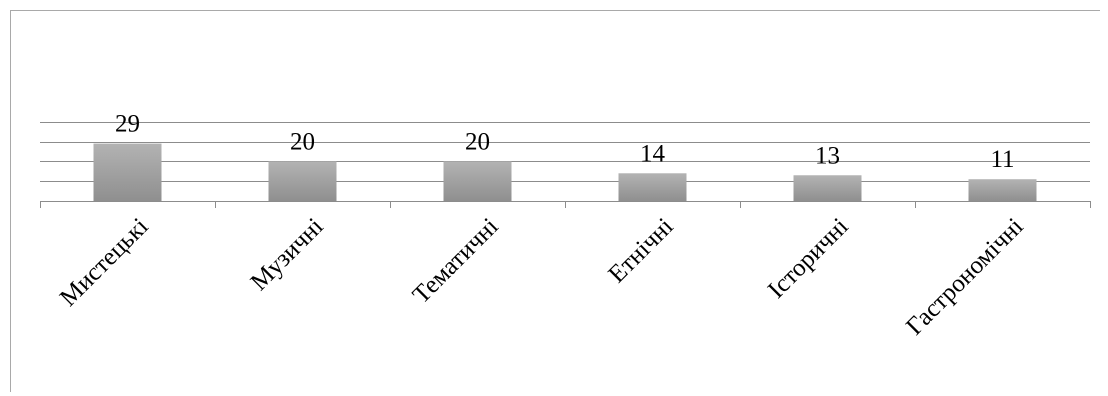 Image resolution: width=1108 pixels, height=396 pixels. What do you see at coordinates (127, 124) in the screenshot?
I see `data-label: 29` at bounding box center [127, 124].